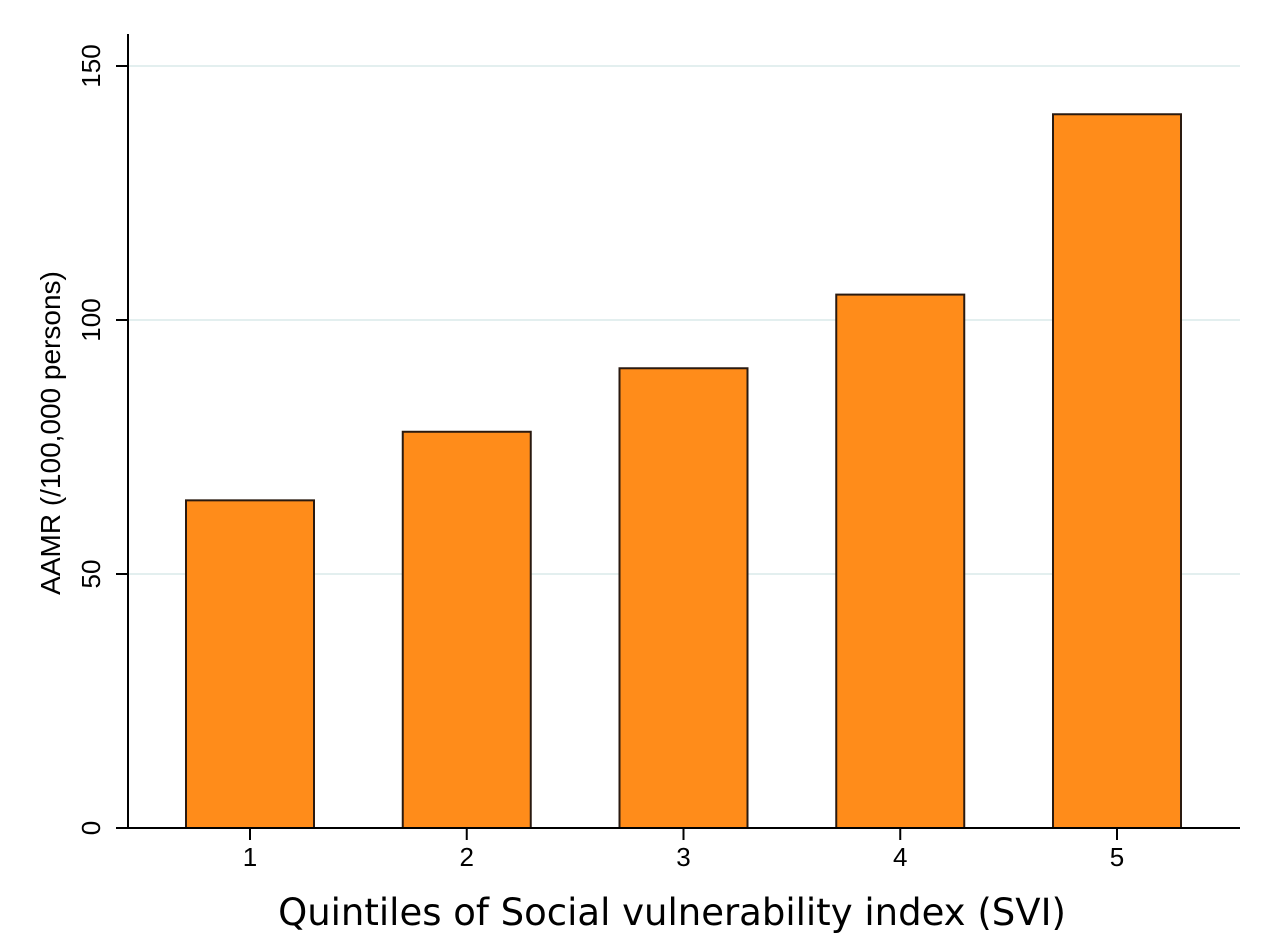 Image resolution: width=1280 pixels, height=938 pixels. What do you see at coordinates (250, 857) in the screenshot?
I see `x-tick-label: 1` at bounding box center [250, 857].